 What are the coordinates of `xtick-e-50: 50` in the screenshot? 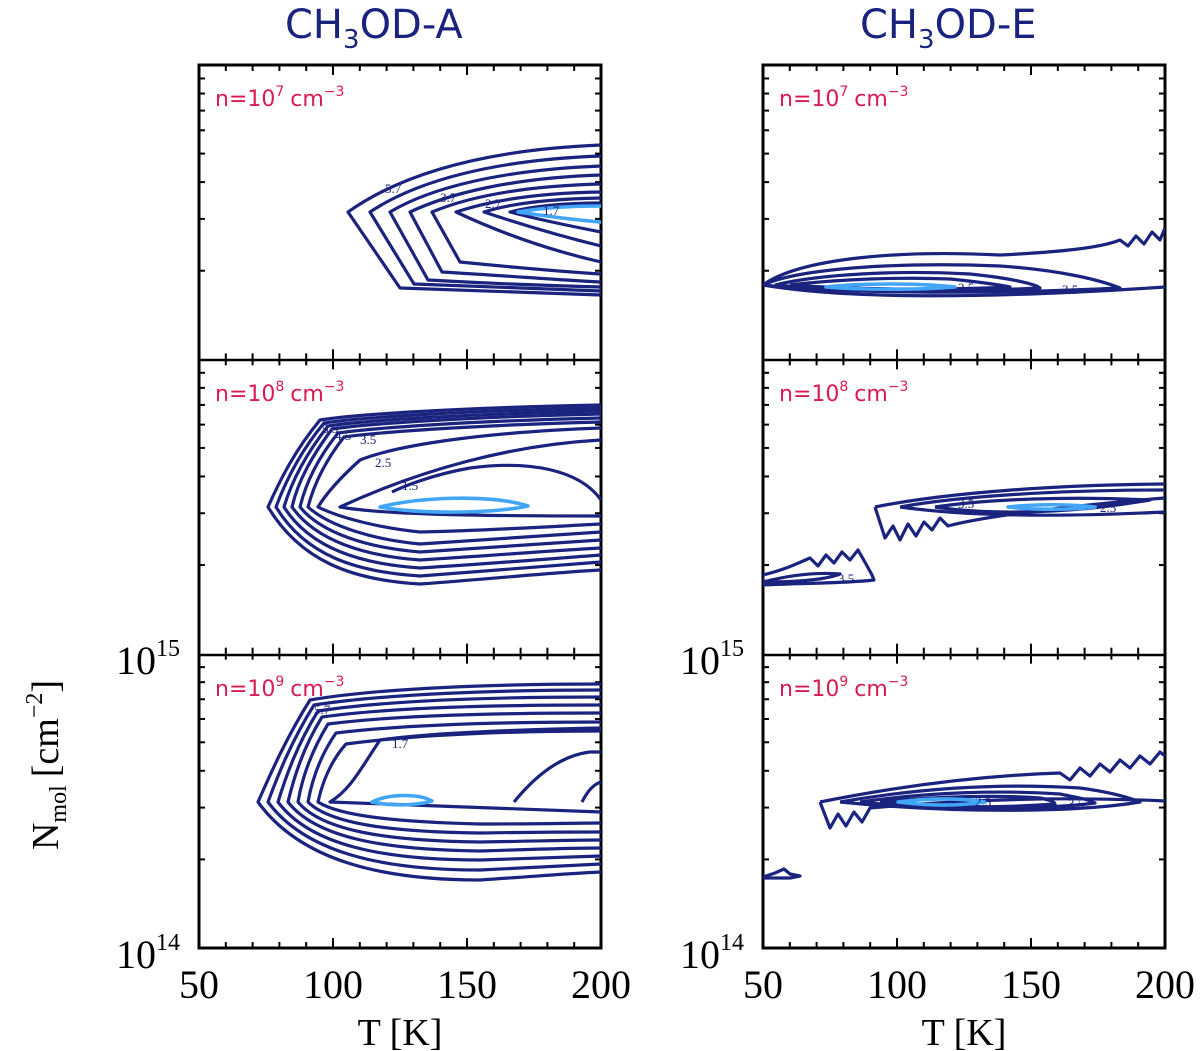 It's located at (763, 984).